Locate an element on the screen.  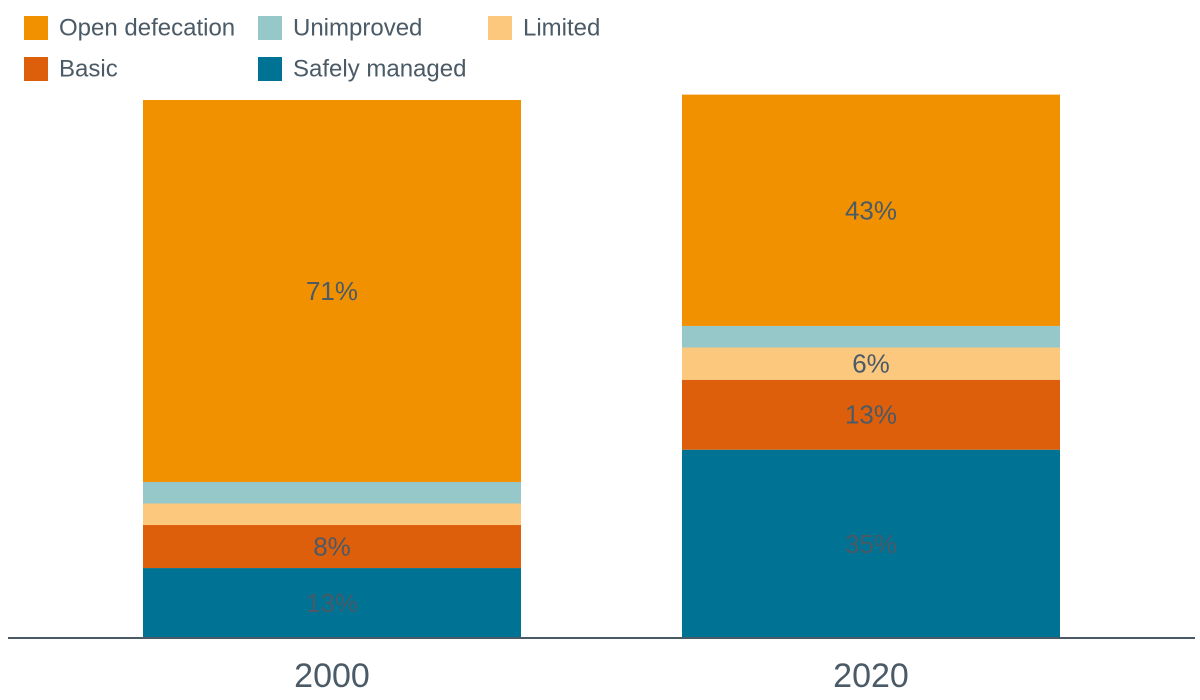
legend-swatch-unimproved is located at coordinates (270, 28).